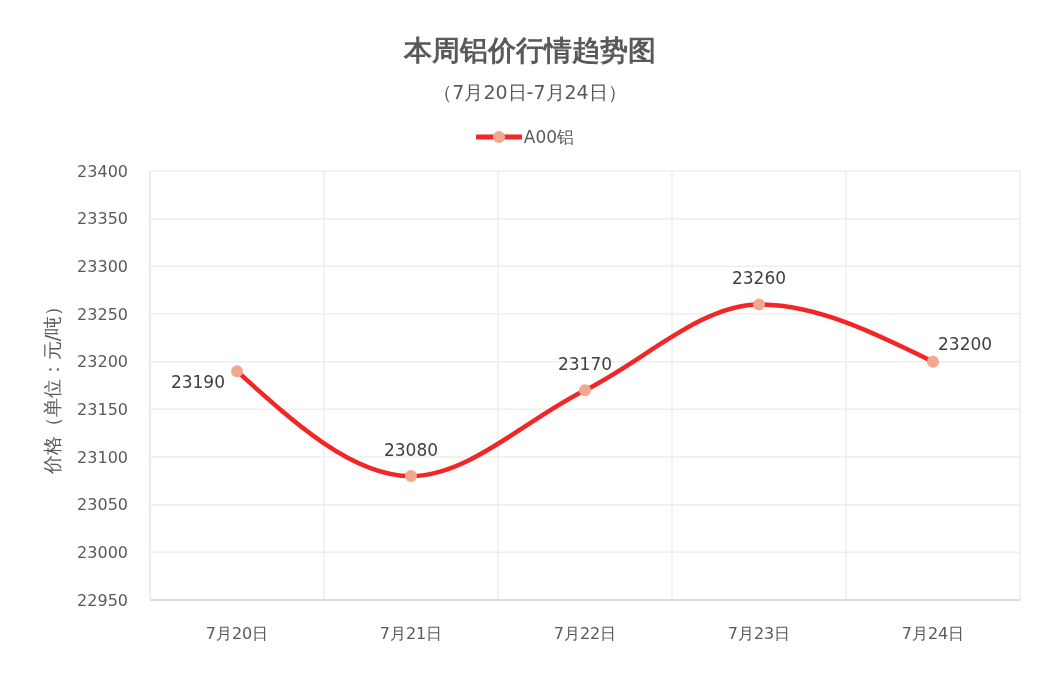 The image size is (1060, 687). What do you see at coordinates (102, 171) in the screenshot?
I see `y-tick-label: 23400` at bounding box center [102, 171].